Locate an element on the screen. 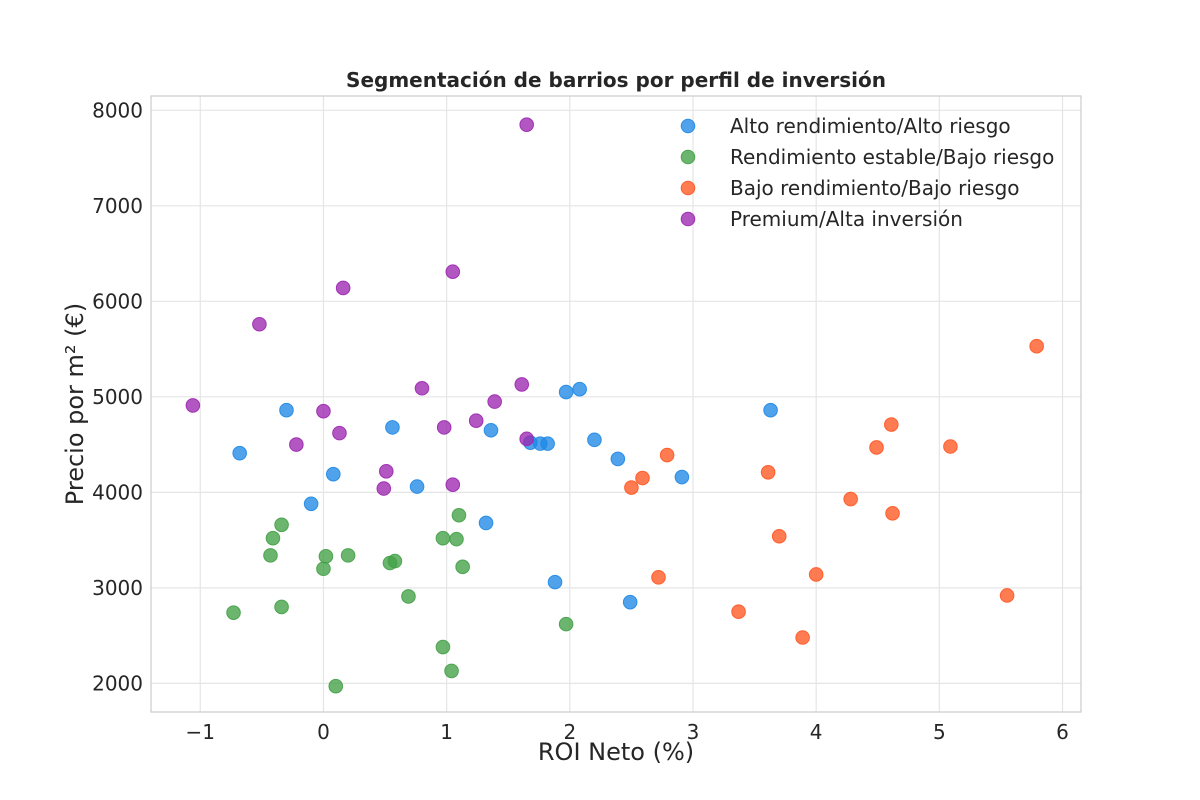 The height and width of the screenshot is (800, 1200). x-tick-label: 2 is located at coordinates (569, 732).